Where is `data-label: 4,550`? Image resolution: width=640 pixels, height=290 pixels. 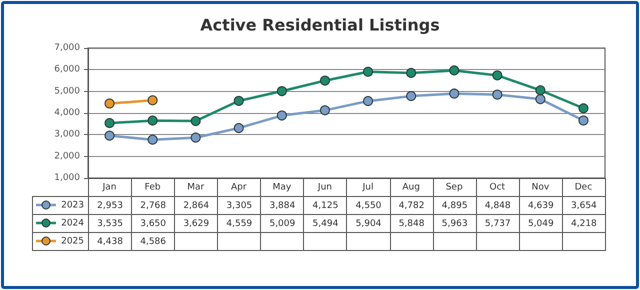 data-label: 4,550 is located at coordinates (368, 205).